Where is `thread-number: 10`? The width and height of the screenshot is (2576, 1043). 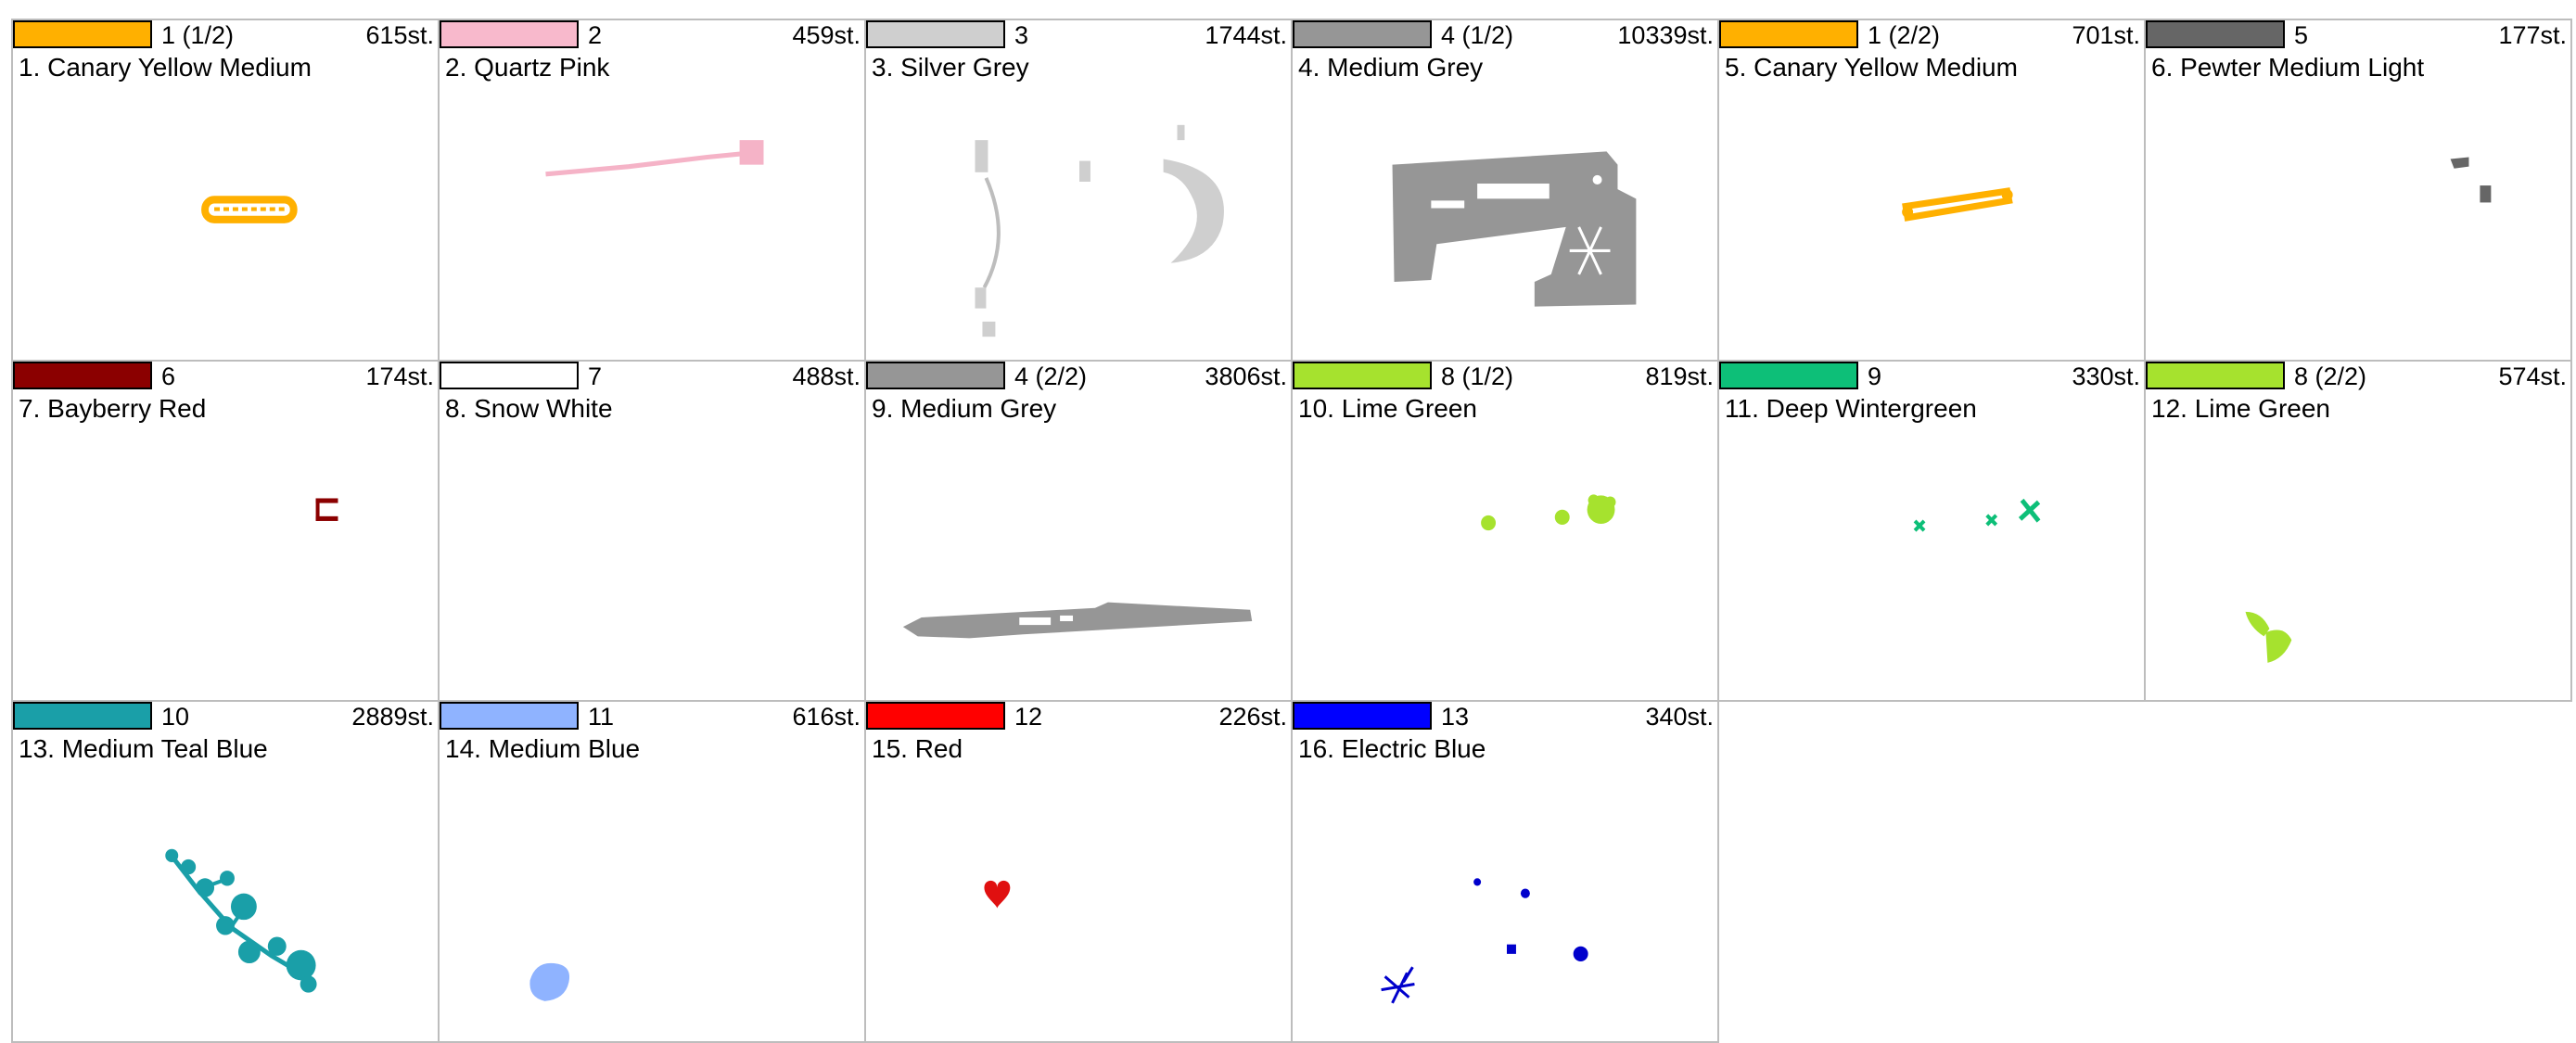
thread-number: 10 is located at coordinates (176, 717).